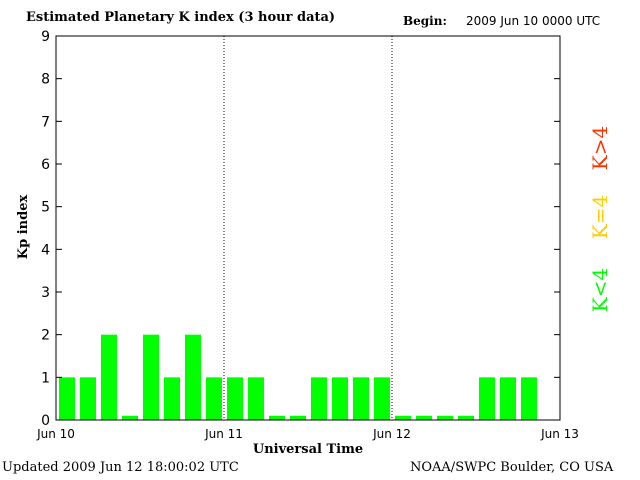 The width and height of the screenshot is (640, 480). I want to click on y-tick-label: 0, so click(45, 421).